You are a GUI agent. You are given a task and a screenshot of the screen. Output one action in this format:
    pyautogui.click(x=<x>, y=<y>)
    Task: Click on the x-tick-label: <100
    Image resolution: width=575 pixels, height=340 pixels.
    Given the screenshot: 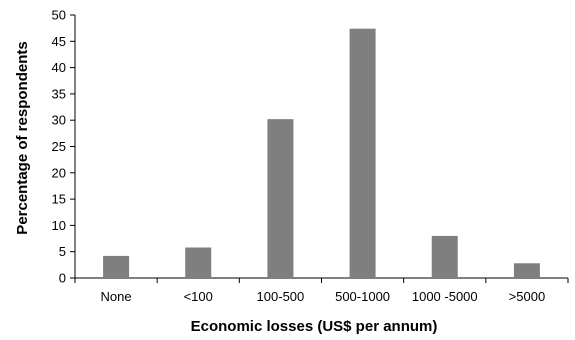 What is the action you would take?
    pyautogui.click(x=198, y=296)
    